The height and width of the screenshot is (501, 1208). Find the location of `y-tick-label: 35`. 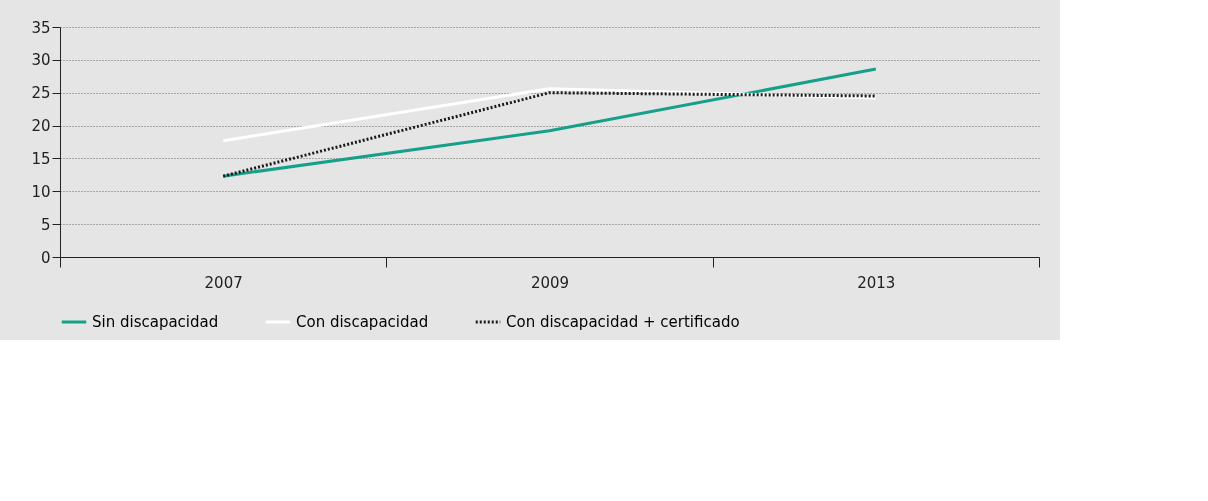

y-tick-label: 35 is located at coordinates (41, 27).